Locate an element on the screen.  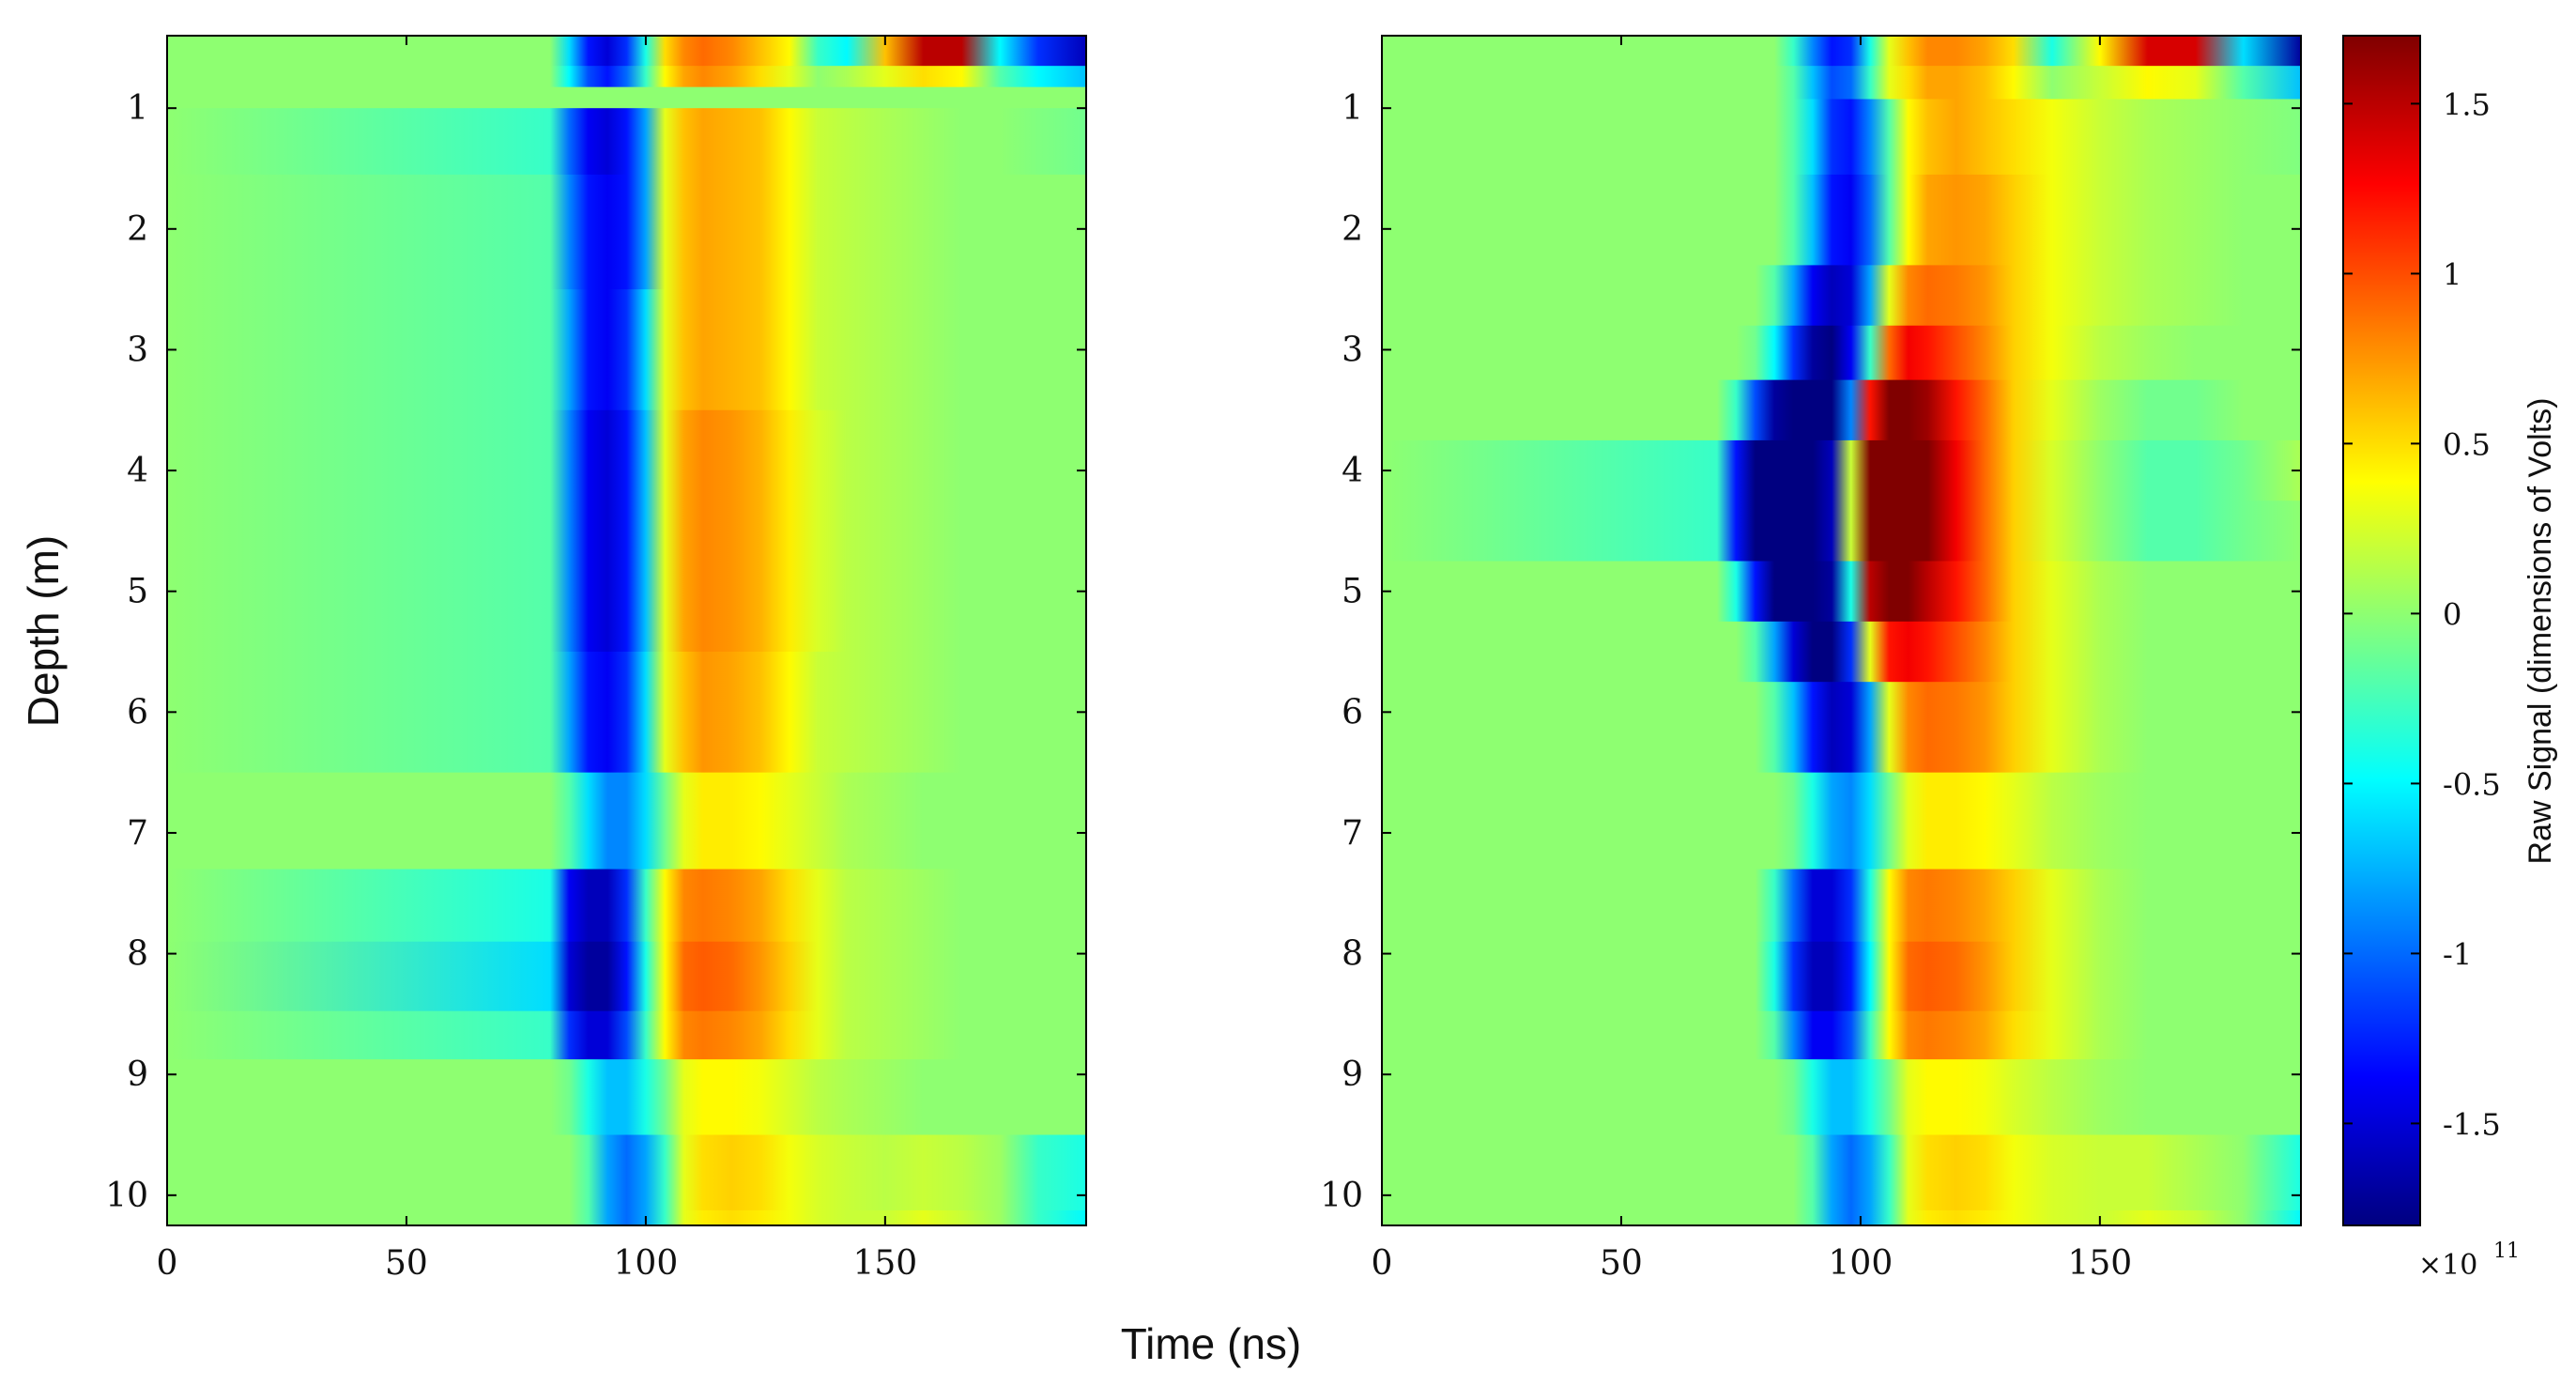
colorbar-exponent: 11 is located at coordinates (2507, 1251).